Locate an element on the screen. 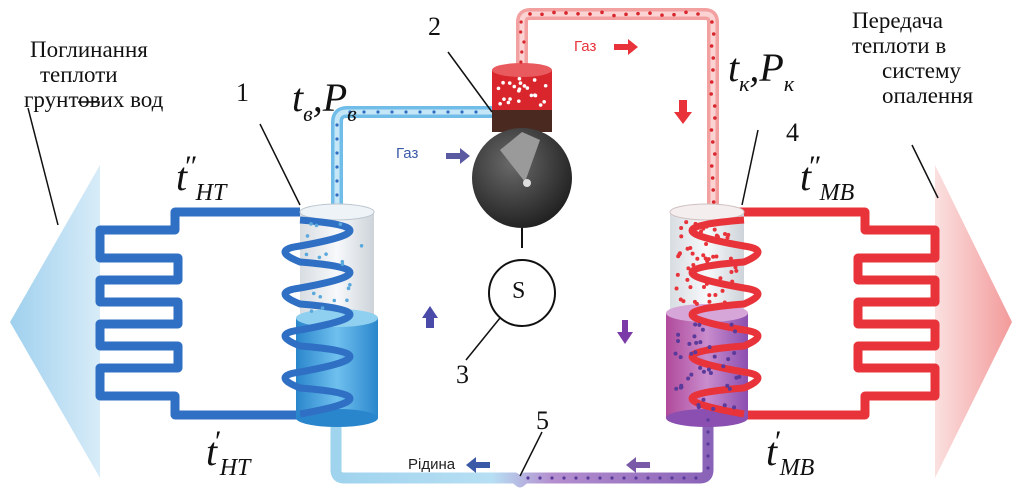 The width and height of the screenshot is (1020, 498). cond-p: P is located at coordinates (771, 67).